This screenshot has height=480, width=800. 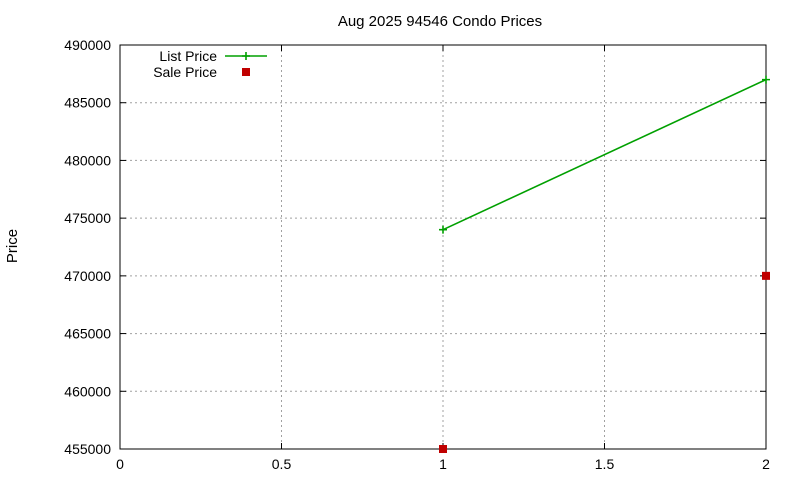 What do you see at coordinates (246, 72) in the screenshot?
I see `legend-marker-sale-price` at bounding box center [246, 72].